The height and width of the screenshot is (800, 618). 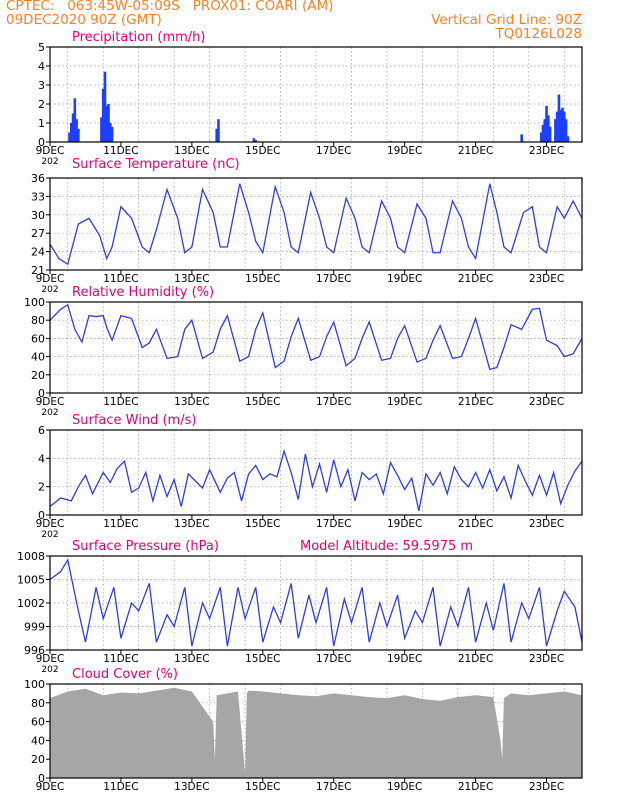 I want to click on y-tick-label: 5, so click(x=41, y=47).